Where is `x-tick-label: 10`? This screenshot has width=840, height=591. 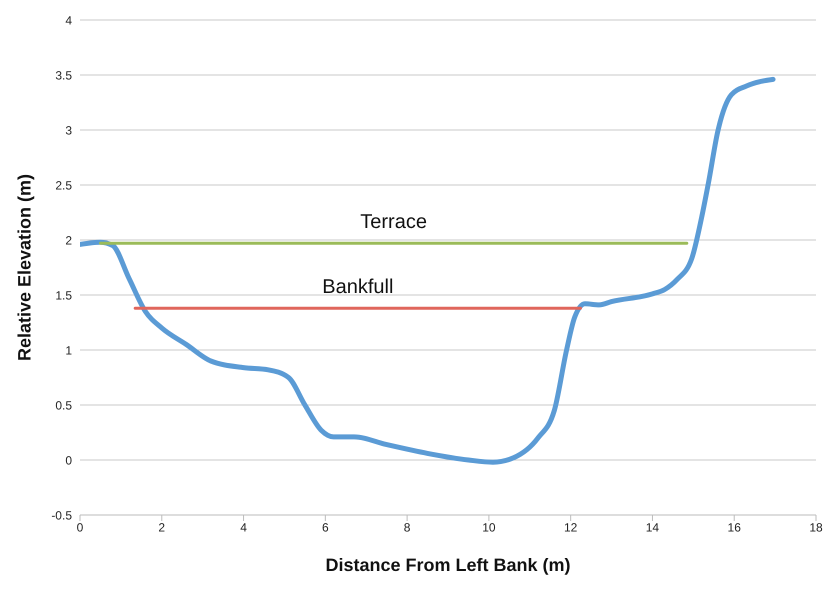
x-tick-label: 10 is located at coordinates (489, 527).